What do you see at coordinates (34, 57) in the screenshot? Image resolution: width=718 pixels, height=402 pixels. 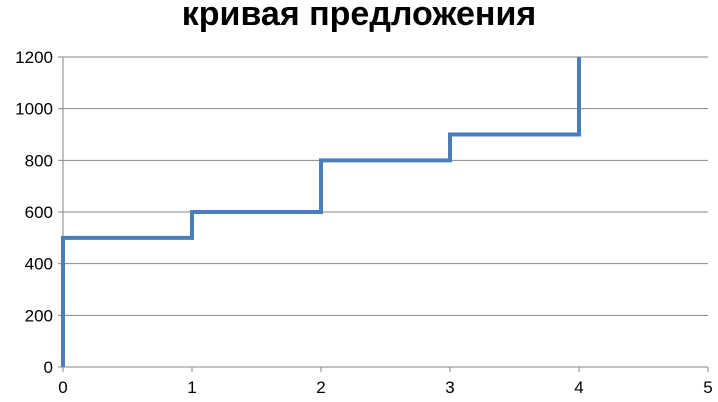 I see `y-tick-label-1200: 1200` at bounding box center [34, 57].